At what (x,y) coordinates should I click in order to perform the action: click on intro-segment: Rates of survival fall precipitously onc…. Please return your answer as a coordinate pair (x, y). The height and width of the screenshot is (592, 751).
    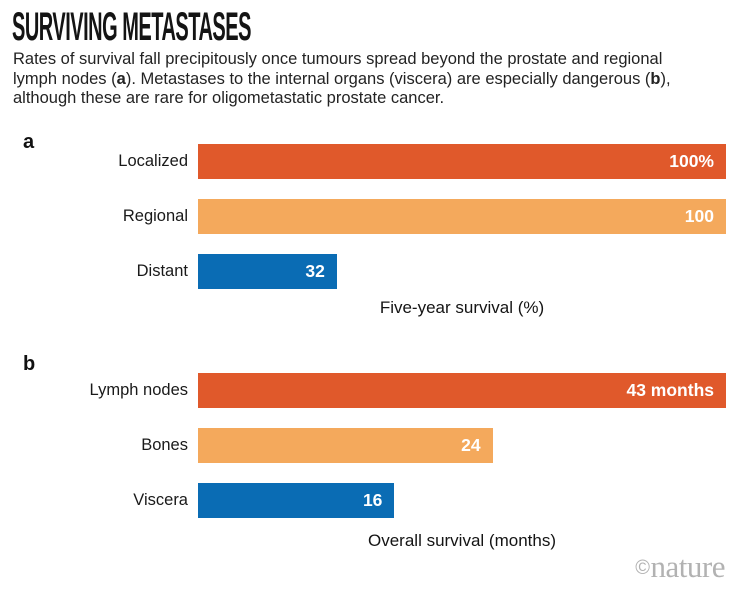
    Looking at the image, I should click on (338, 69).